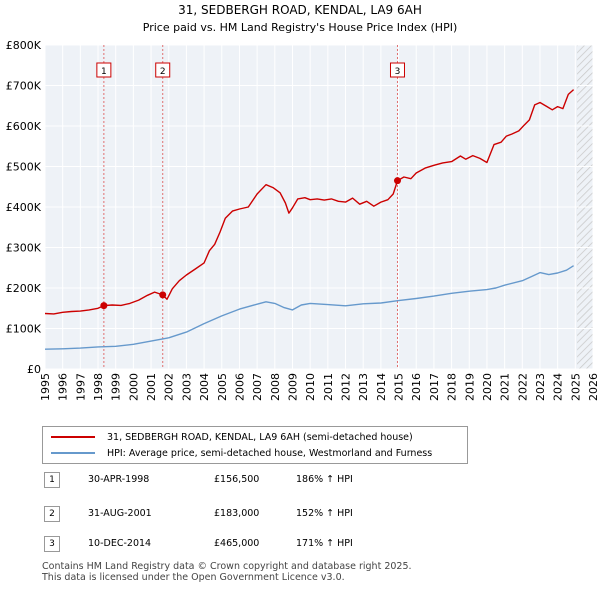  What do you see at coordinates (24, 126) in the screenshot?
I see `y-tick-label: £600K` at bounding box center [24, 126].